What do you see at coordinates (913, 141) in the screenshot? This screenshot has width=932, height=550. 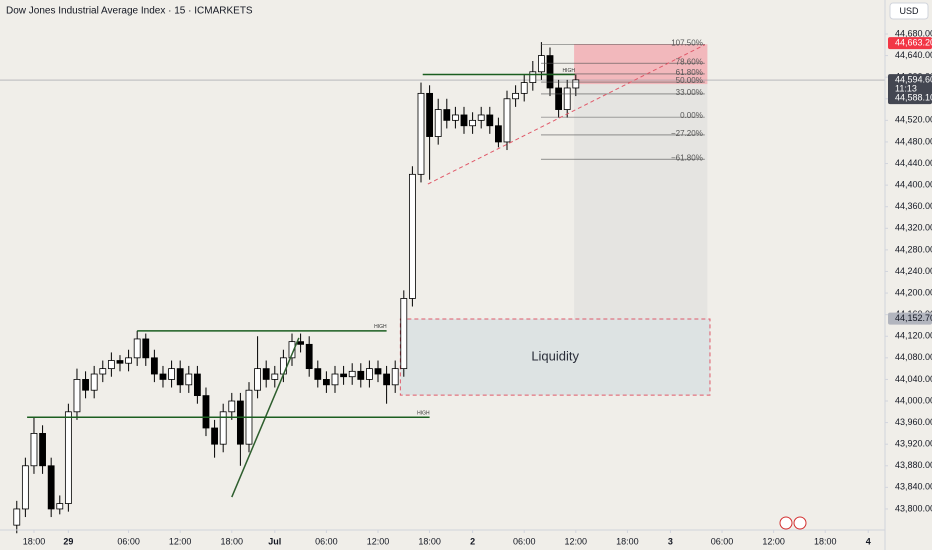 I see `y-tick-label: 44,480.00` at bounding box center [913, 141].